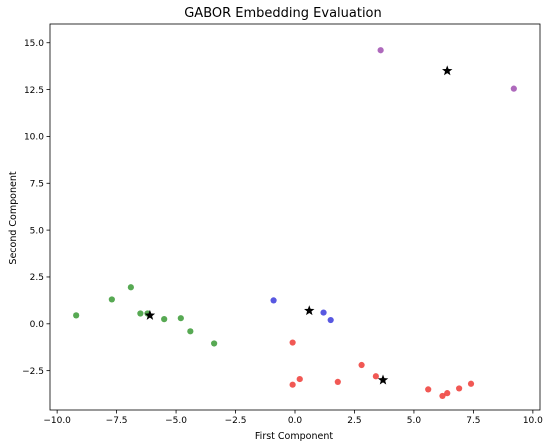  I want to click on y-tick-label: 0.0, so click(37, 325).